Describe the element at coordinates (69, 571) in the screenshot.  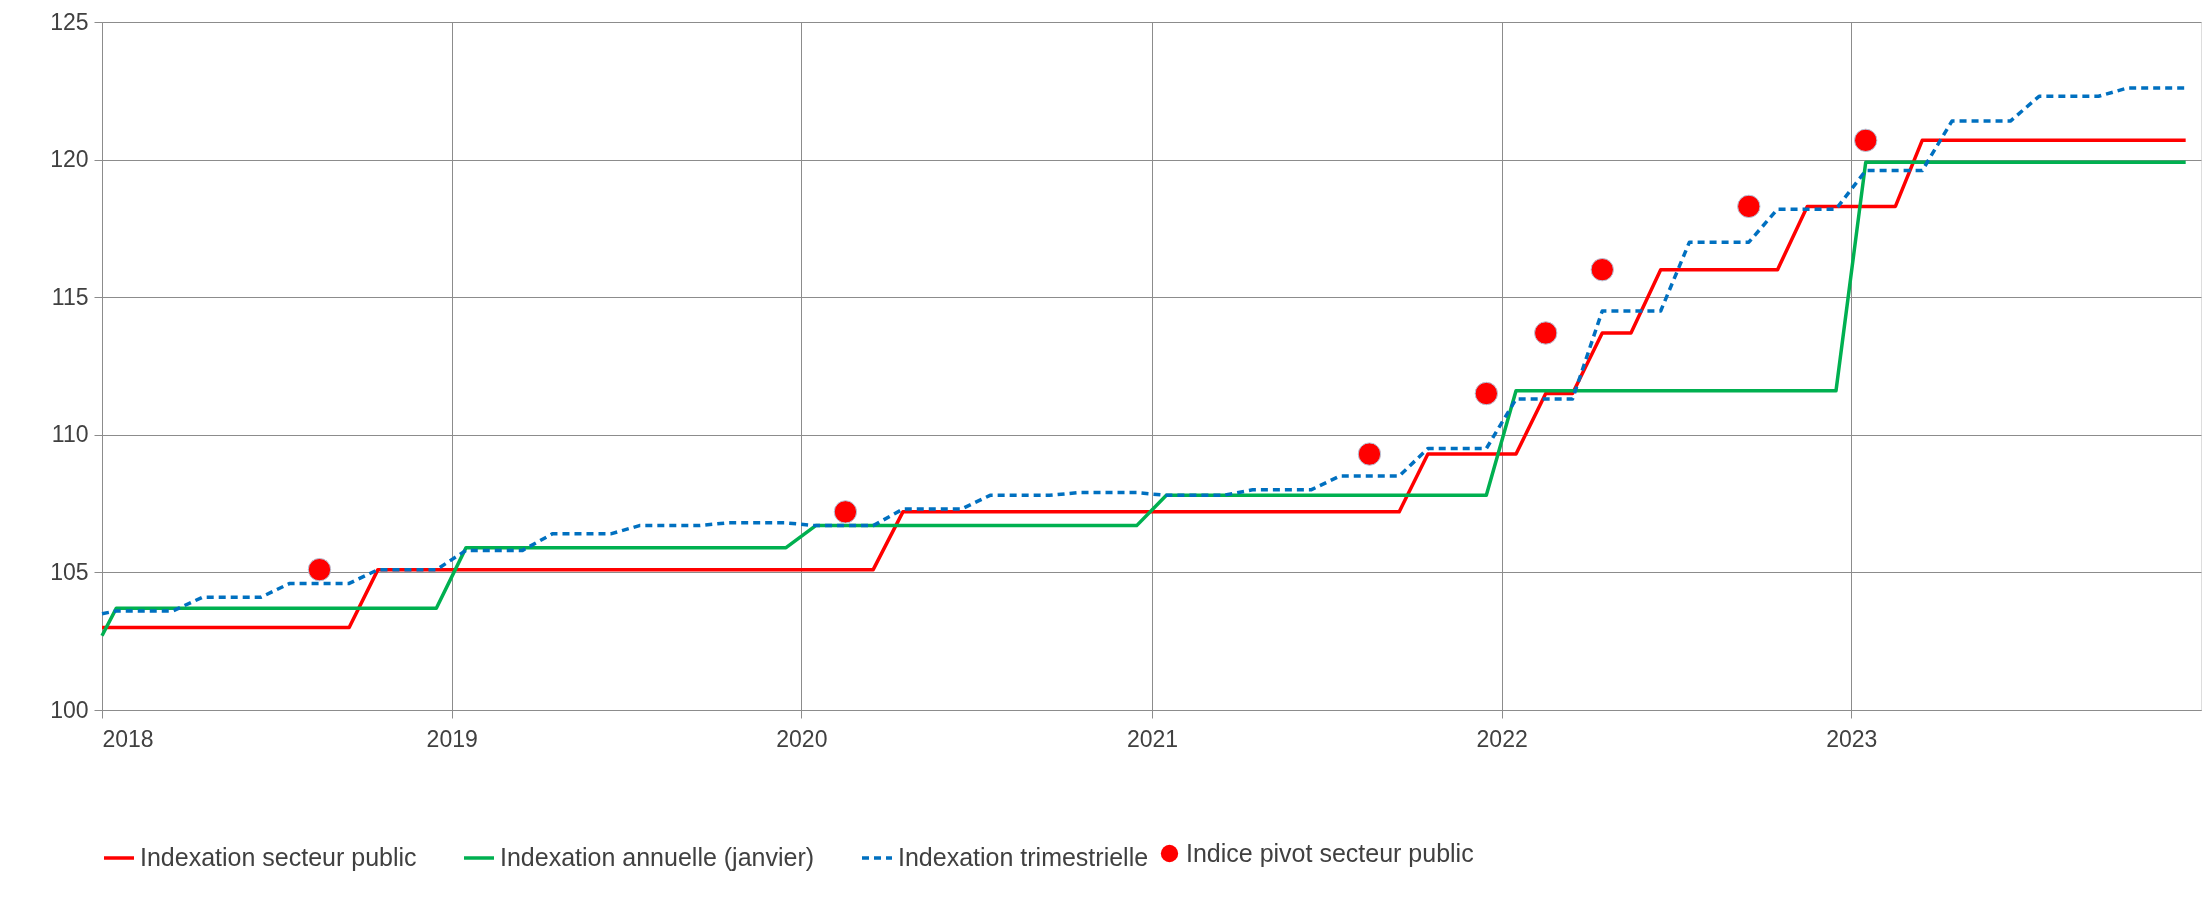
I see `y-tick-label: 105` at that location.